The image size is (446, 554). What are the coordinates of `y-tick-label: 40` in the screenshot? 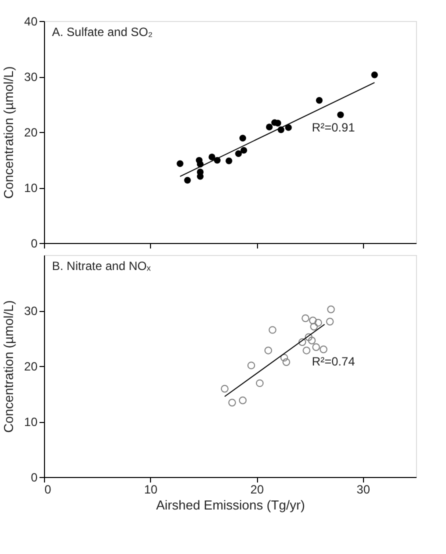 It's located at (31, 21).